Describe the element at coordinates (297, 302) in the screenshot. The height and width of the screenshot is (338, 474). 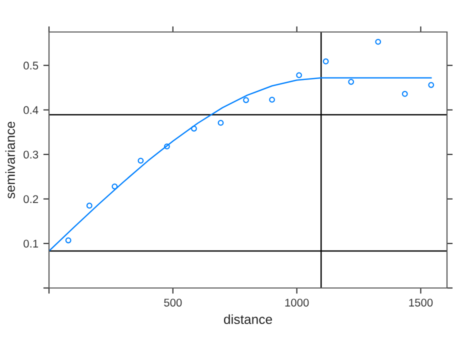
I see `x-tick-label: 1000` at that location.